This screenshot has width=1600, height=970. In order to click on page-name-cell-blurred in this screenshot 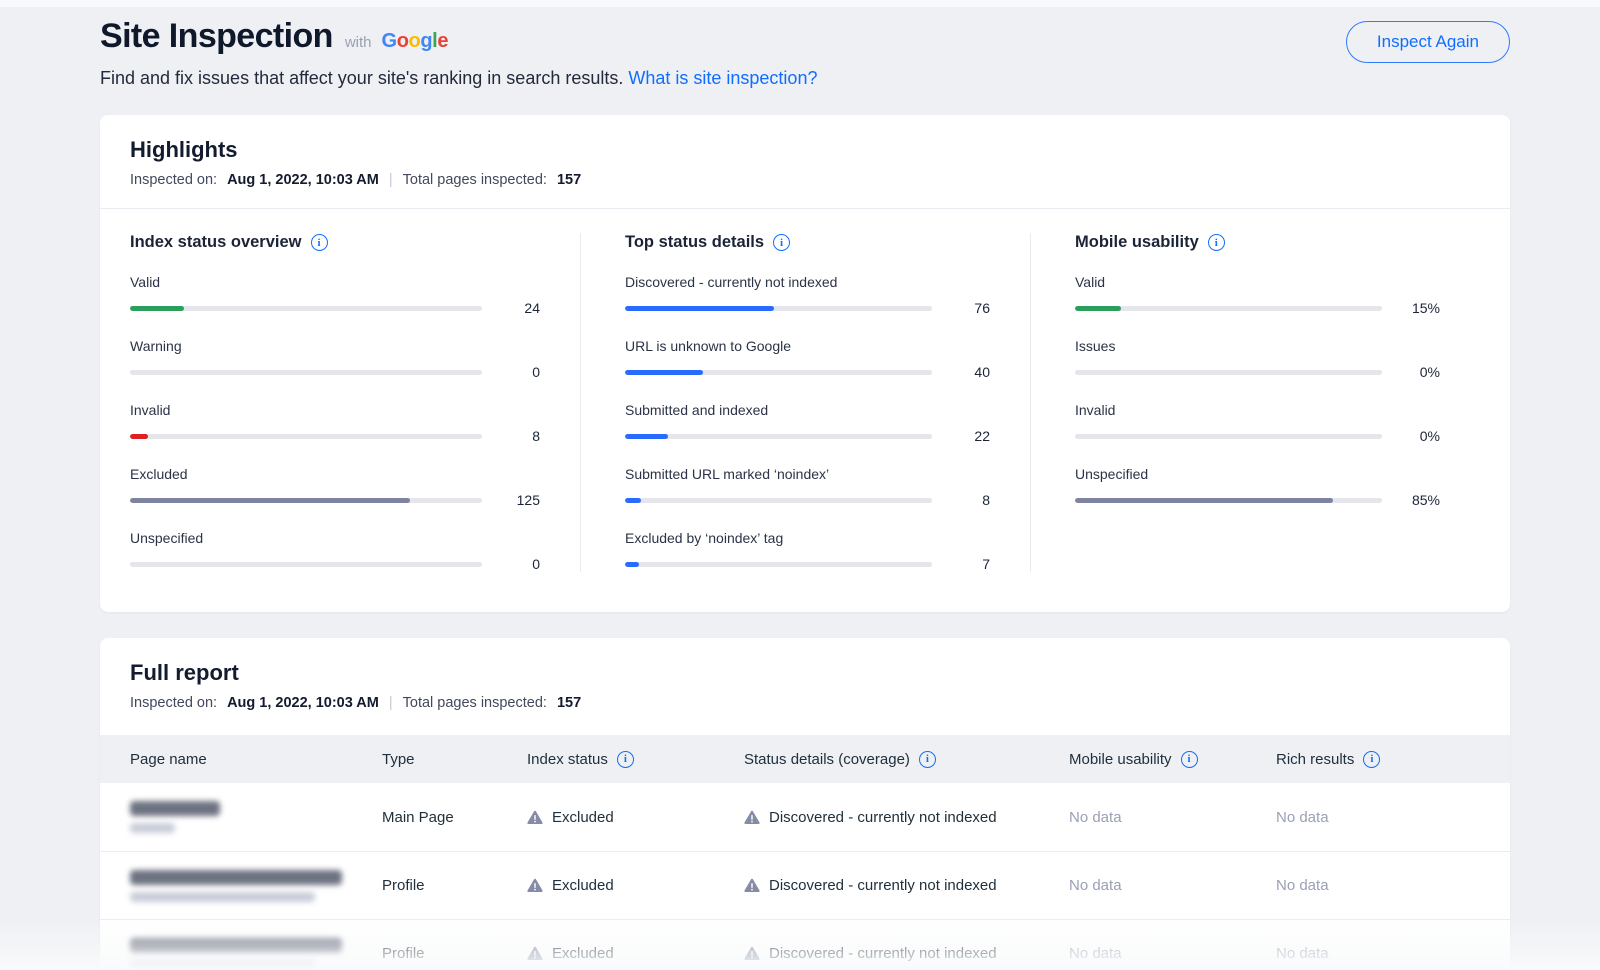, I will do `click(256, 953)`.